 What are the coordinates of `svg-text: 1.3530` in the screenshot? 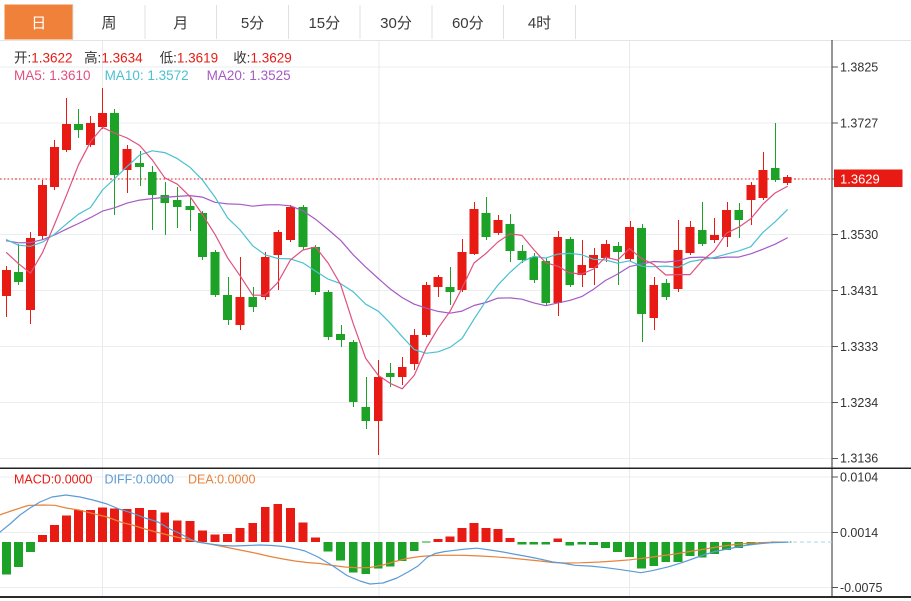 It's located at (859, 235).